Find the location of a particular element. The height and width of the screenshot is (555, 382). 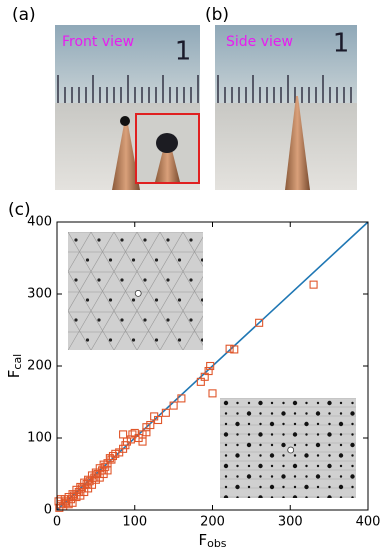

inset-pattern is located at coordinates (288, 448).